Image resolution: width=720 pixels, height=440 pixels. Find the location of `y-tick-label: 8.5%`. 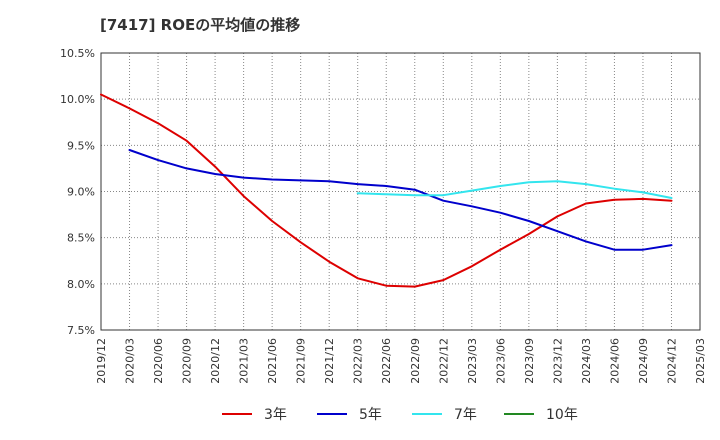

y-tick-label: 8.5% is located at coordinates (81, 238).